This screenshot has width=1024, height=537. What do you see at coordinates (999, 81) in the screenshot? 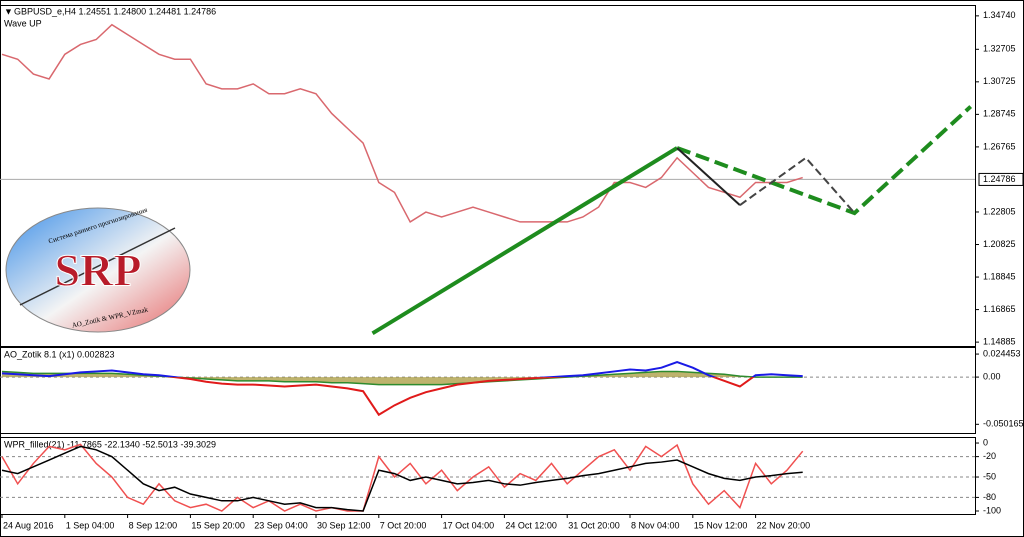
I see `y-tick-label: 1.30725` at bounding box center [999, 81].